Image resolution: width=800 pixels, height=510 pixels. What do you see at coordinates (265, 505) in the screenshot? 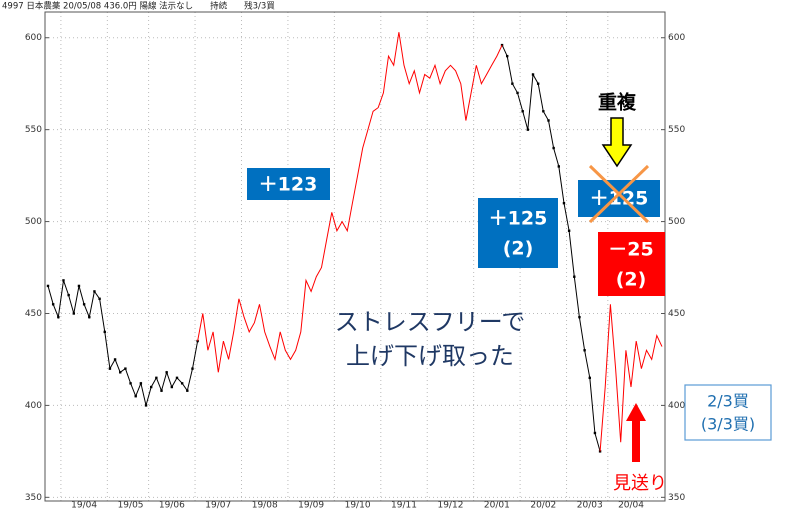
I see `x-tick-label: 19/08` at bounding box center [265, 505].